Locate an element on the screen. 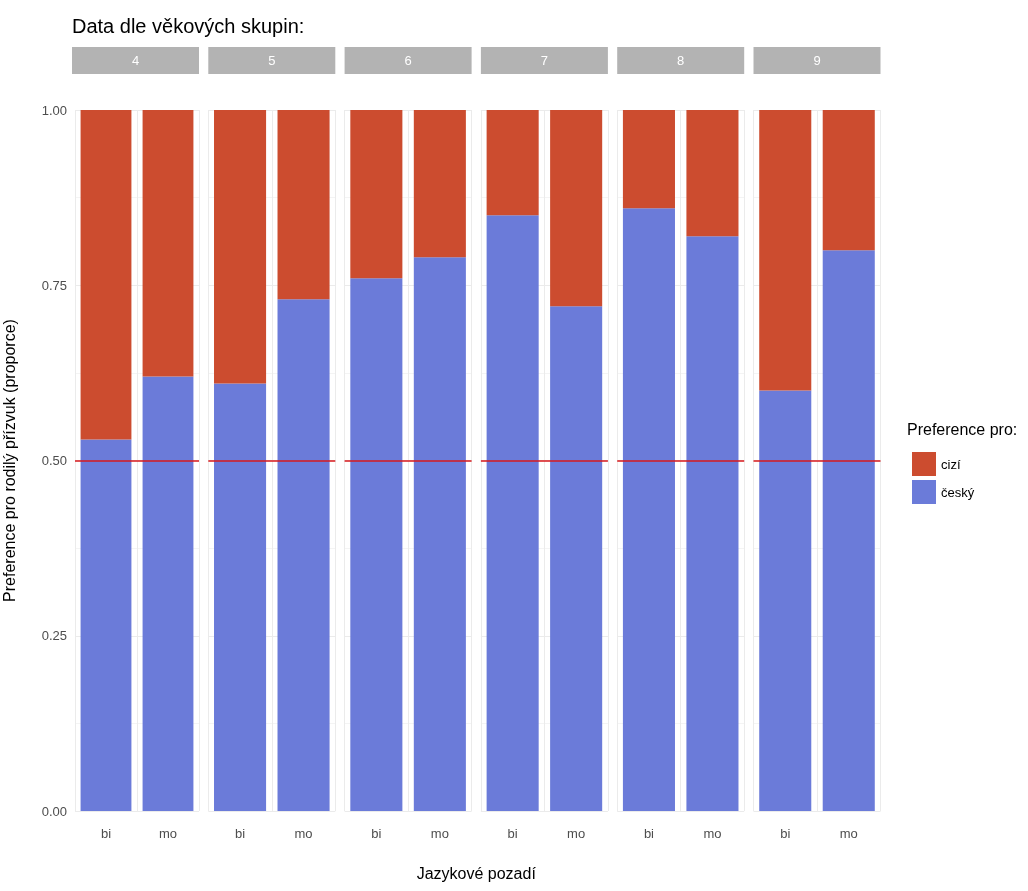 Image resolution: width=1028 pixels, height=891 pixels. x-axis-title: Jazykové pozadí is located at coordinates (476, 873).